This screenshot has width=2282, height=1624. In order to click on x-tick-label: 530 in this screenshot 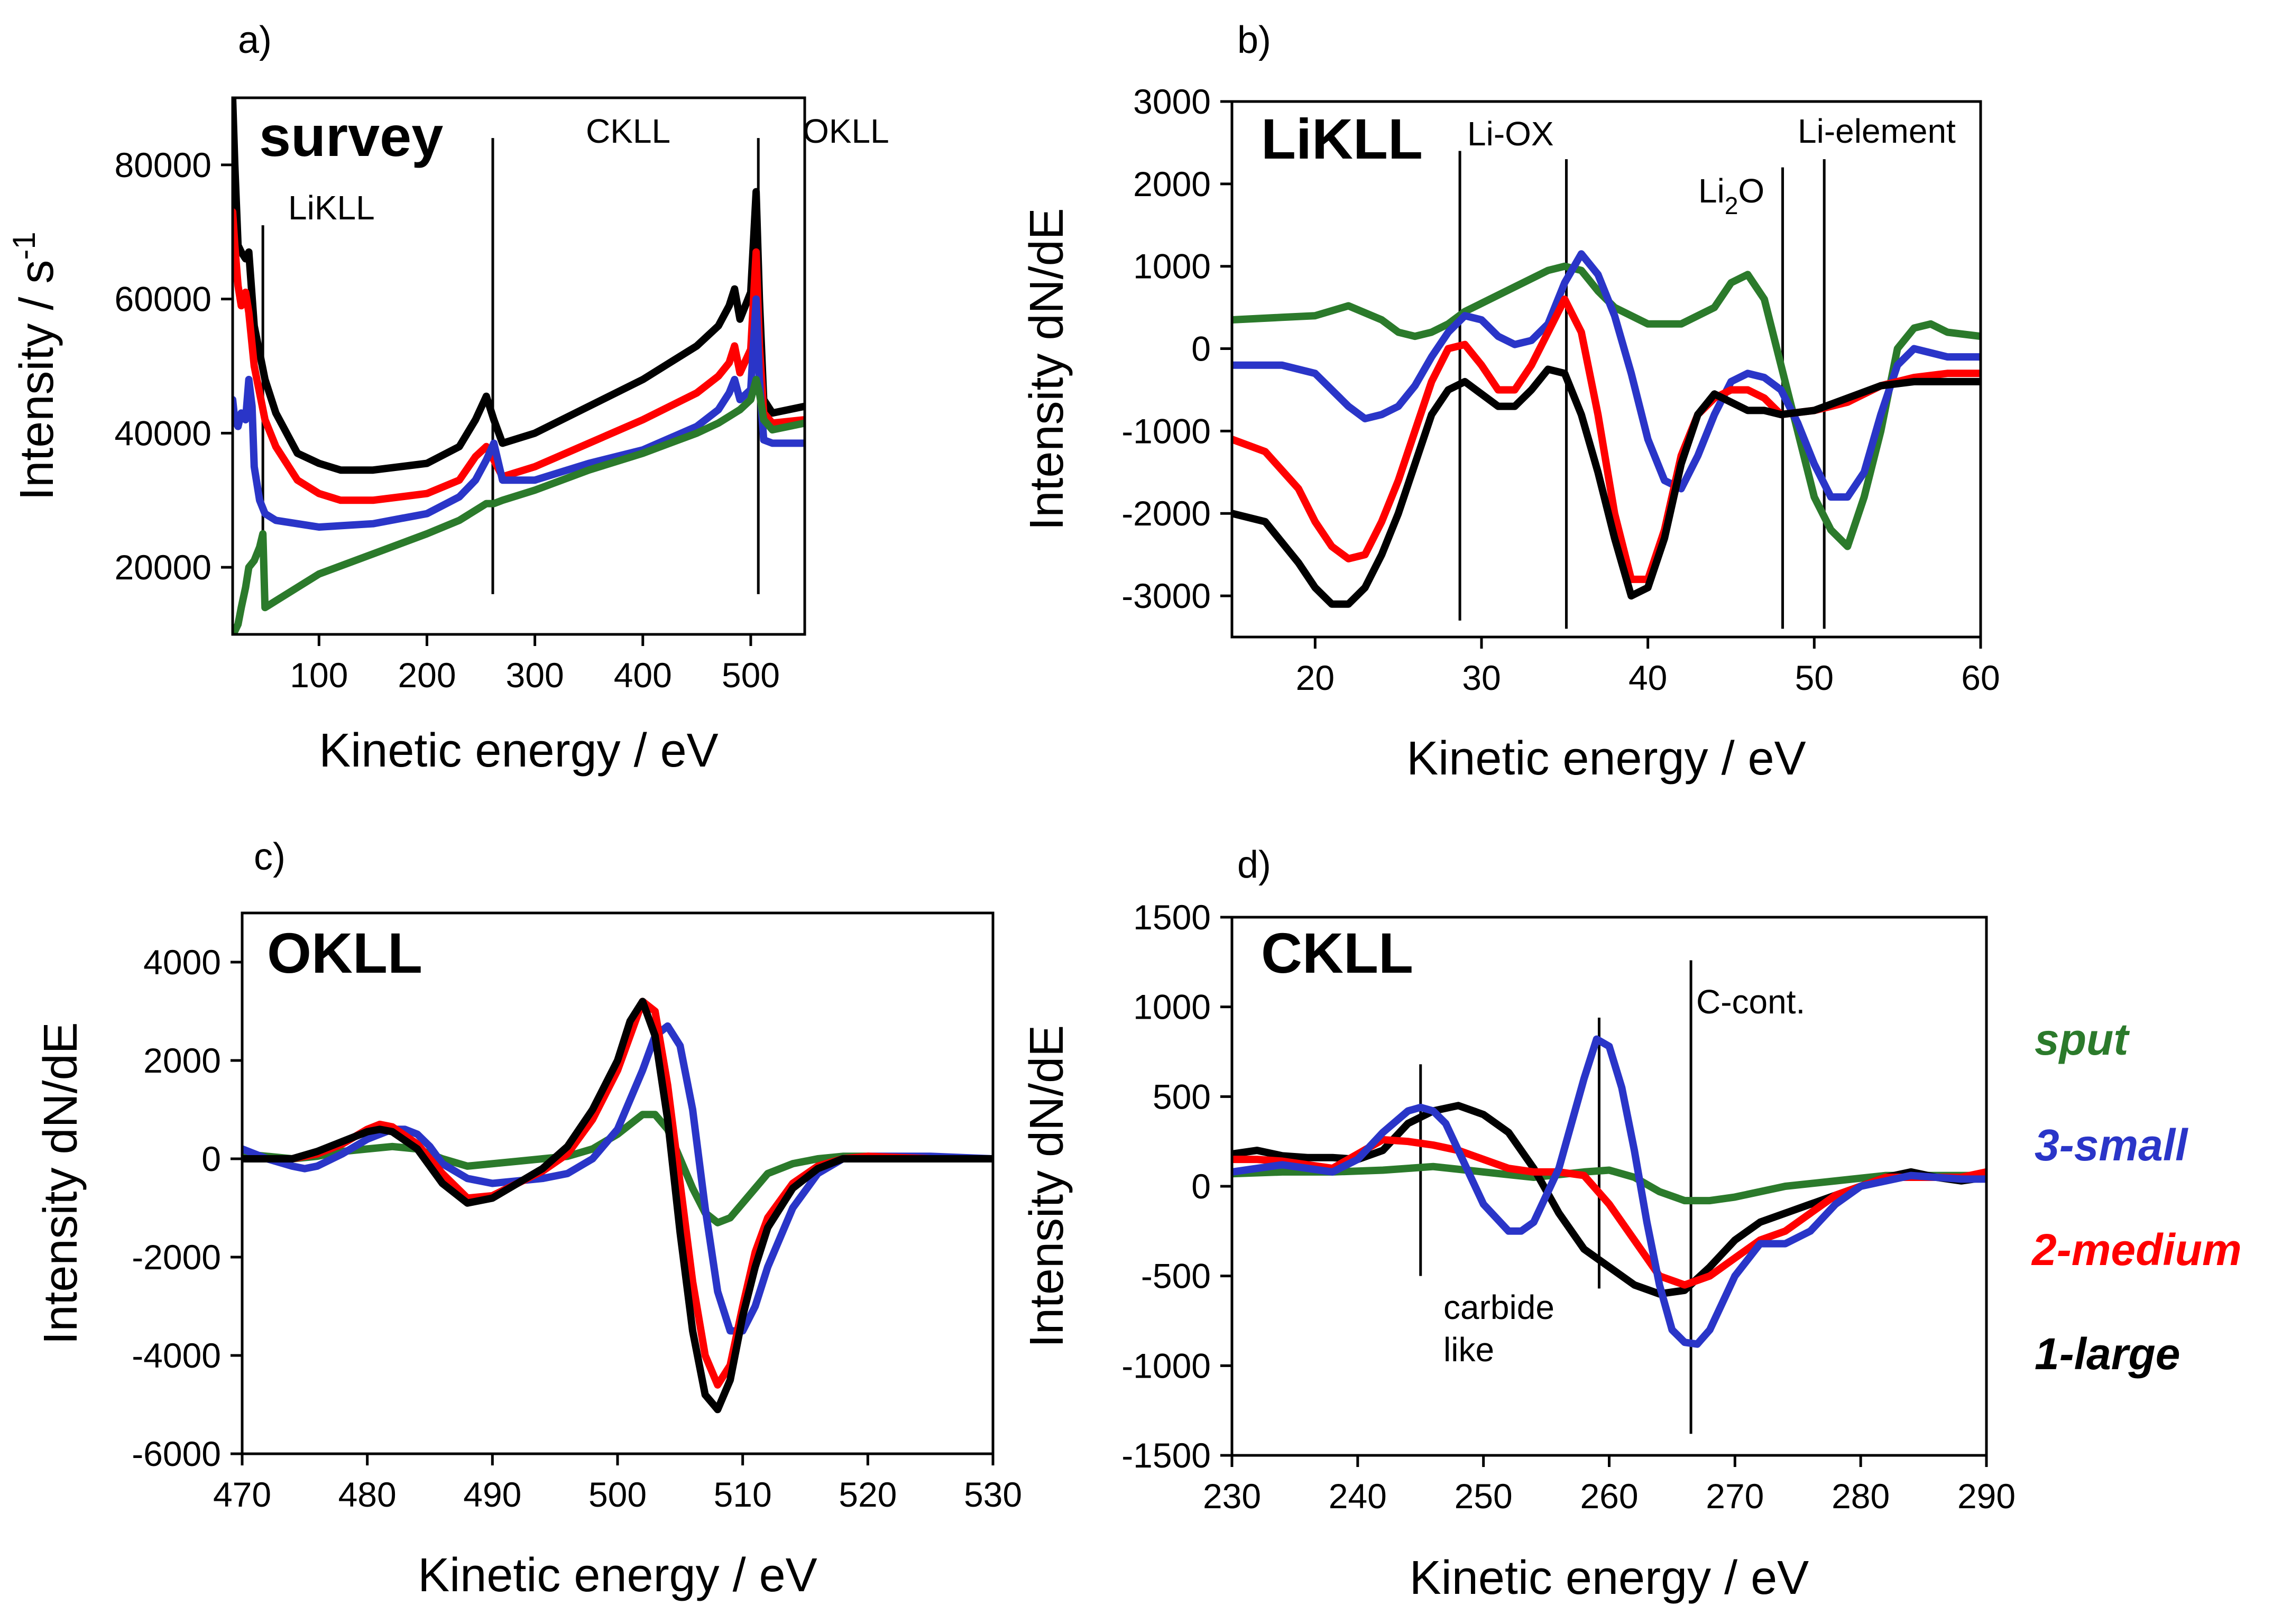, I will do `click(993, 1494)`.